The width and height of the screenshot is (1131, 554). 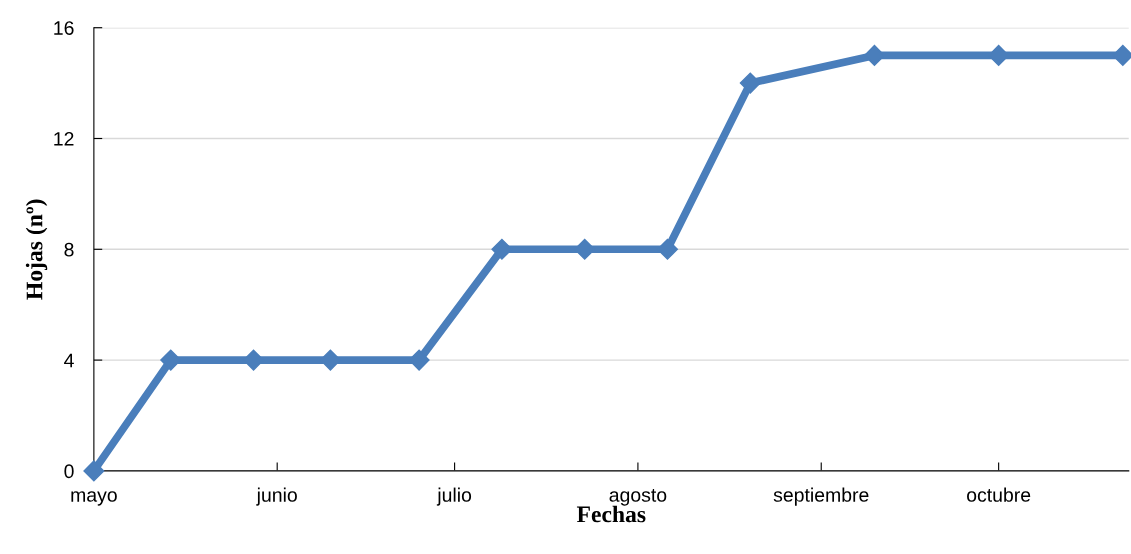 I want to click on x-tick-label: julio, so click(x=454, y=496).